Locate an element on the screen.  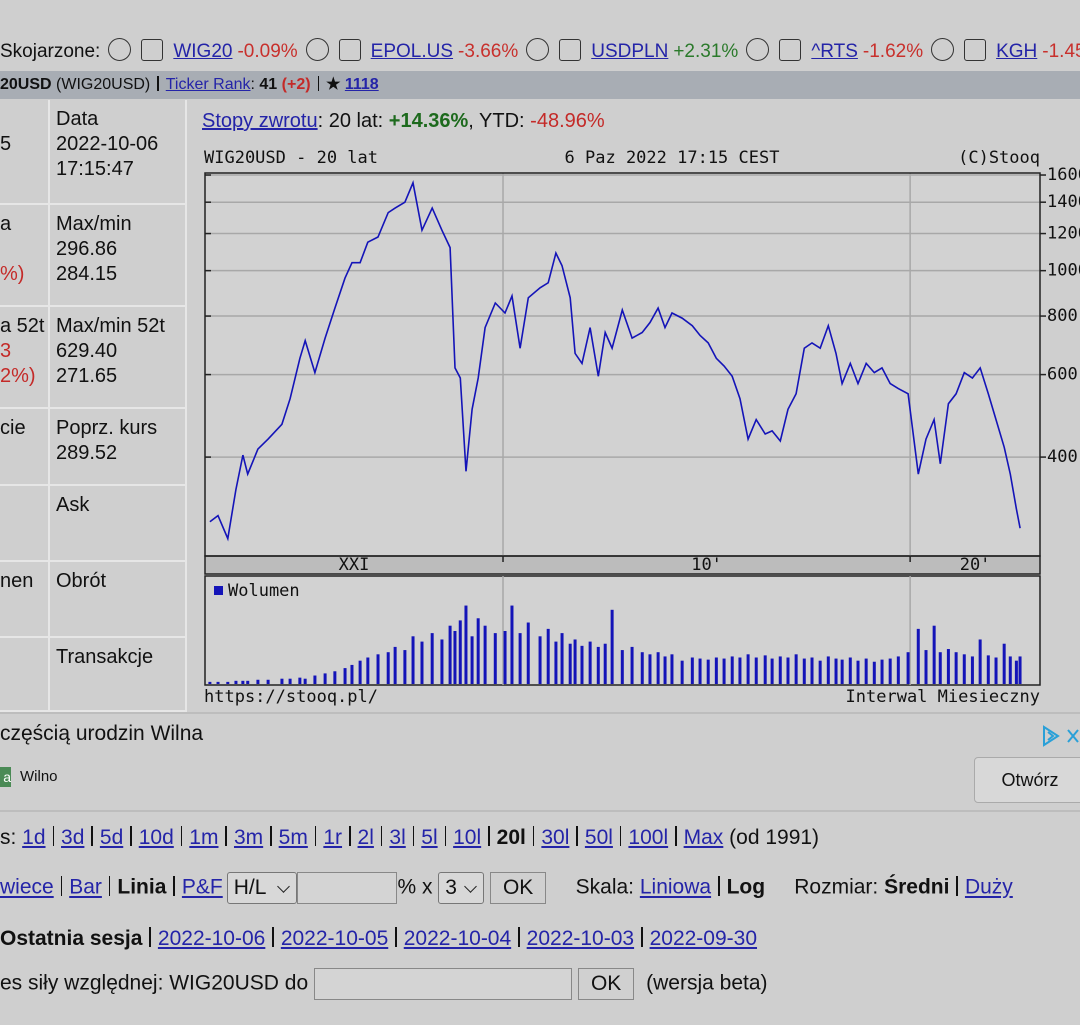
ad-headline: częścią urodzin Wilna is located at coordinates (102, 733).